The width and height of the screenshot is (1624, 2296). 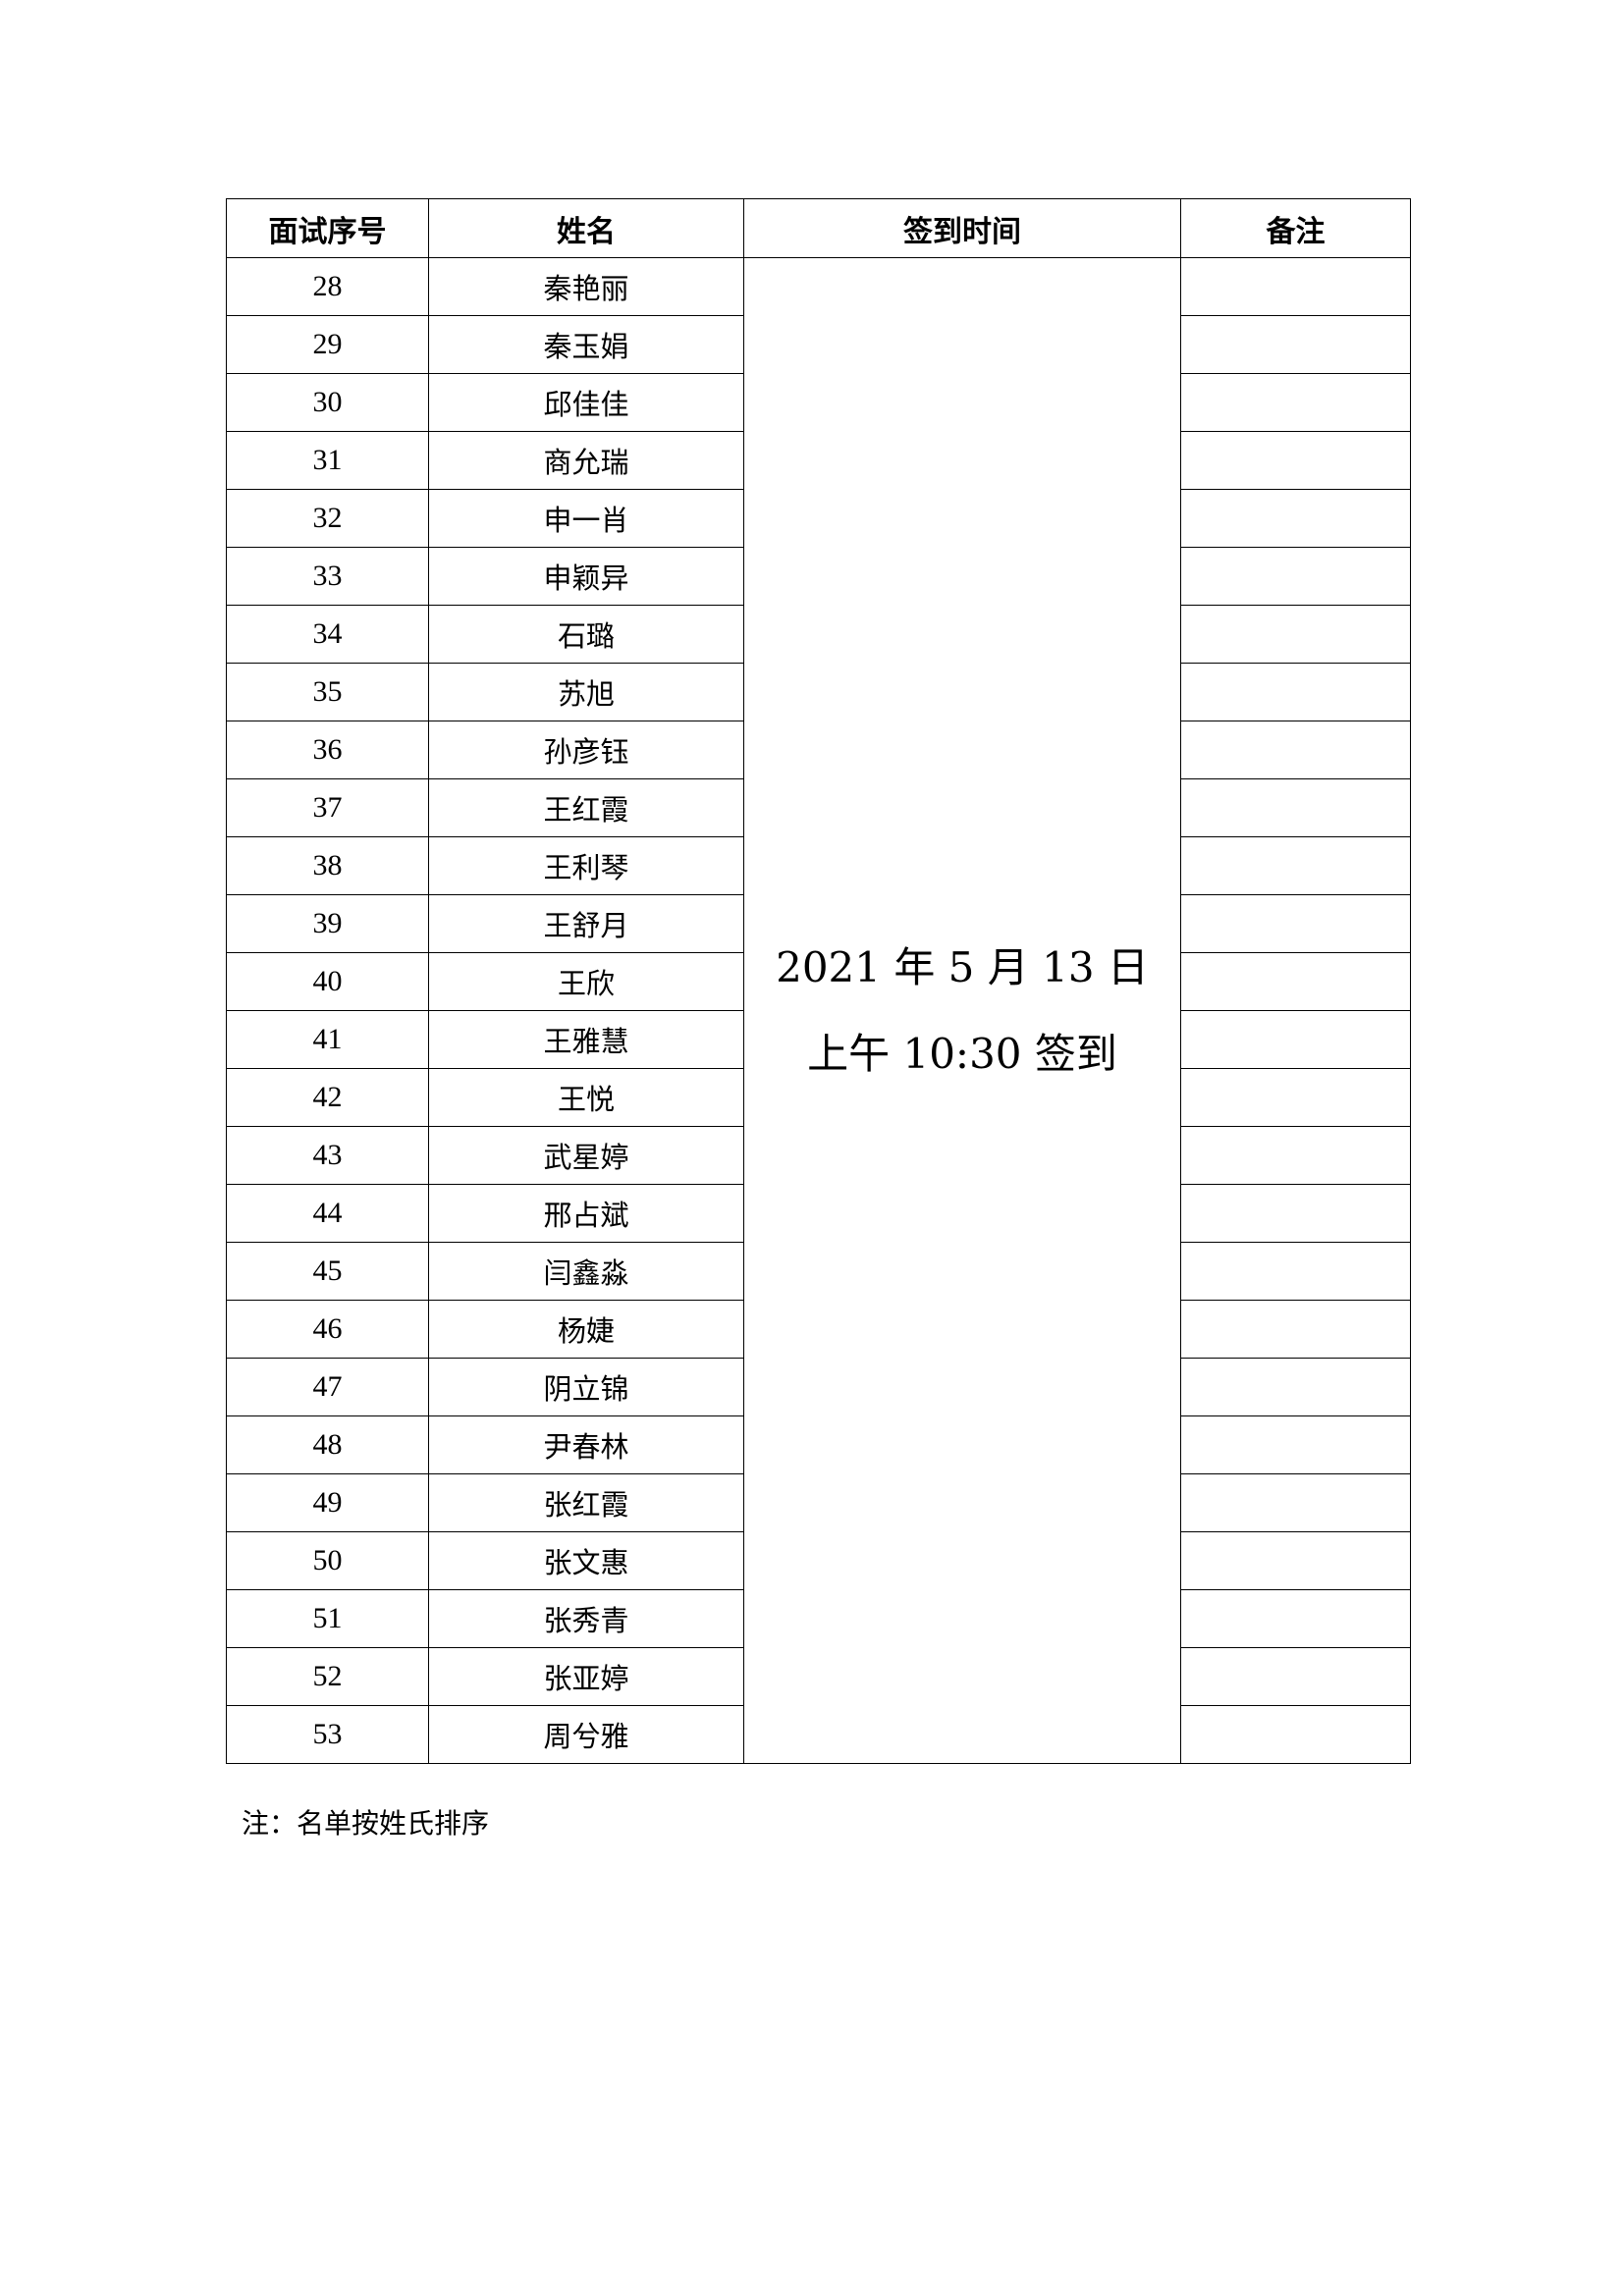 I want to click on name-cell: 阴立锦, so click(x=586, y=1387).